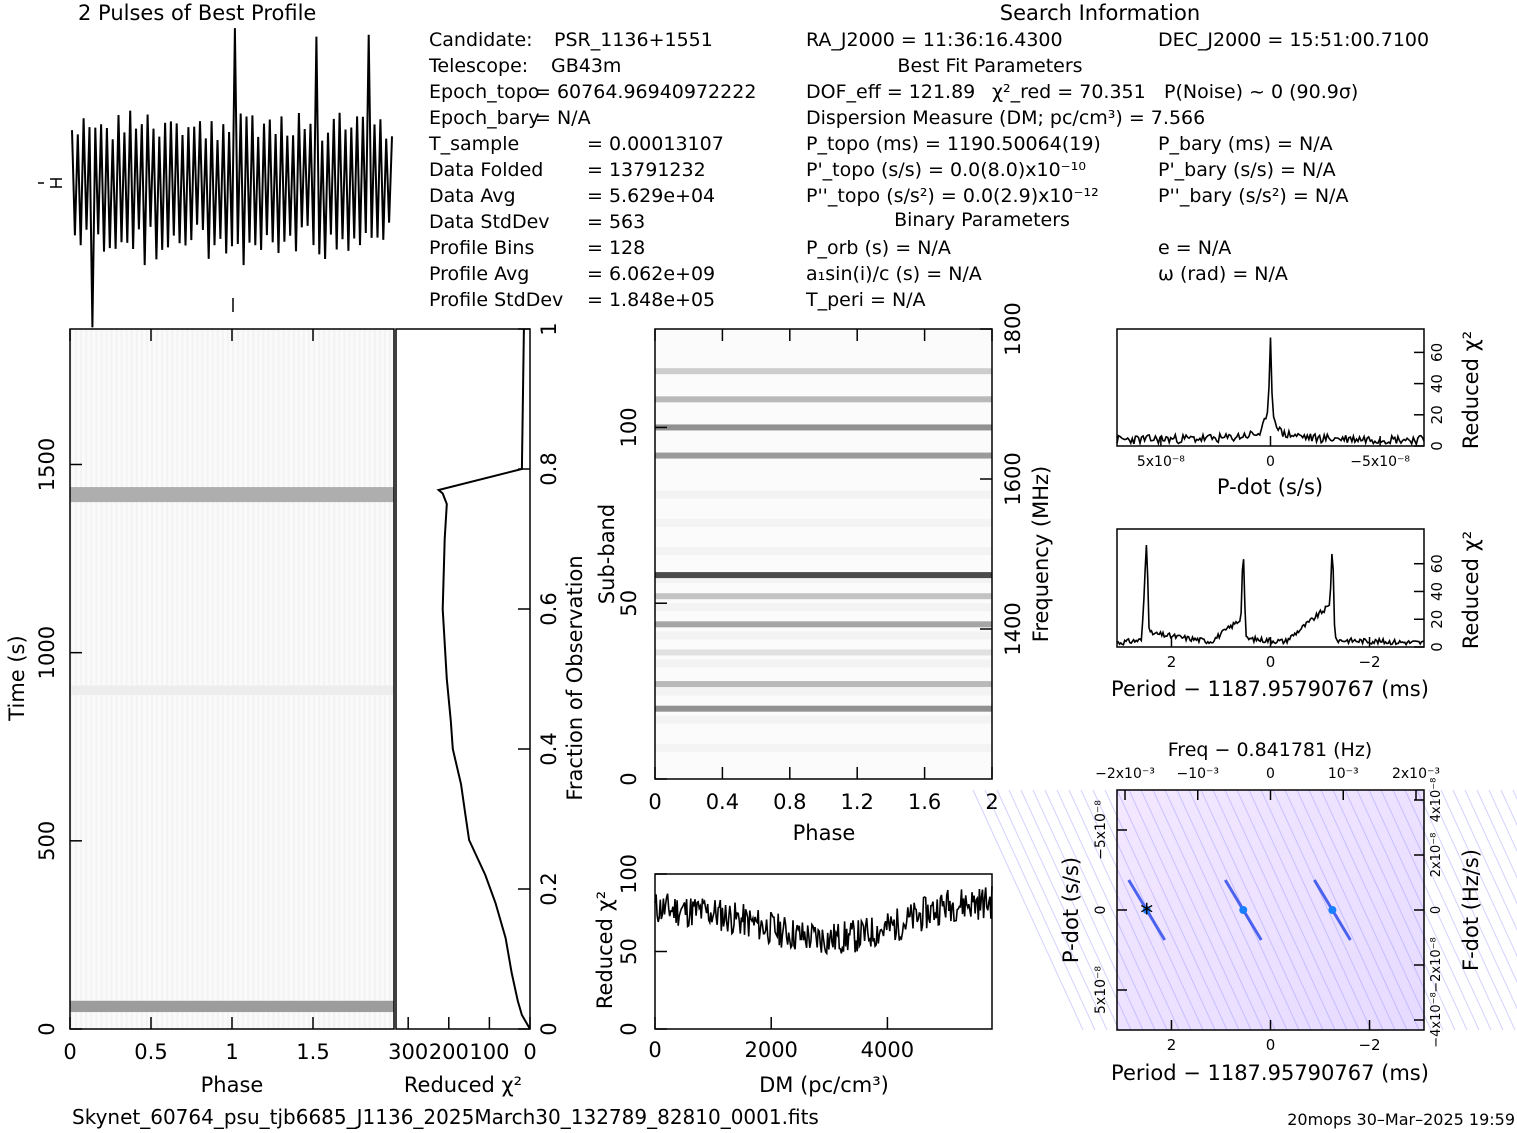 The width and height of the screenshot is (1517, 1133). I want to click on dm-chi2-line, so click(823, 921).